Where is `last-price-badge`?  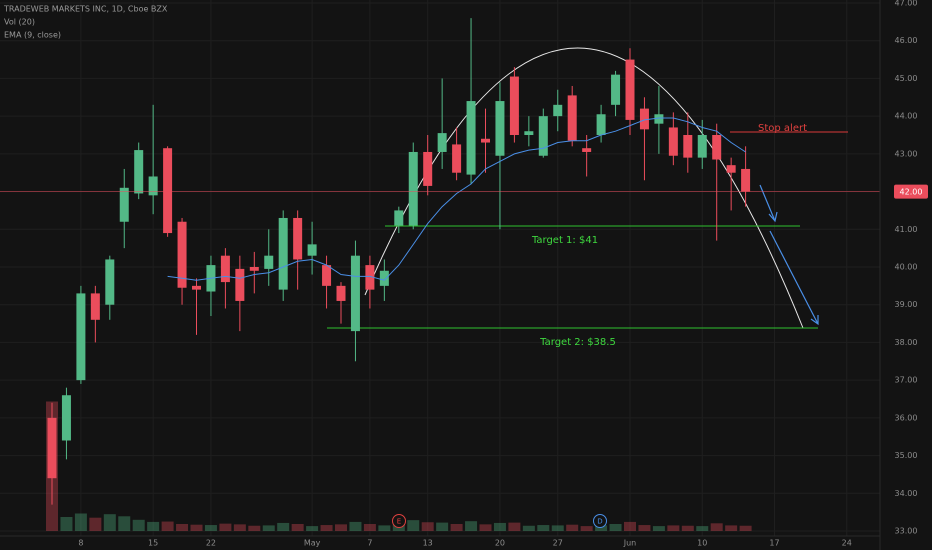 last-price-badge is located at coordinates (911, 191).